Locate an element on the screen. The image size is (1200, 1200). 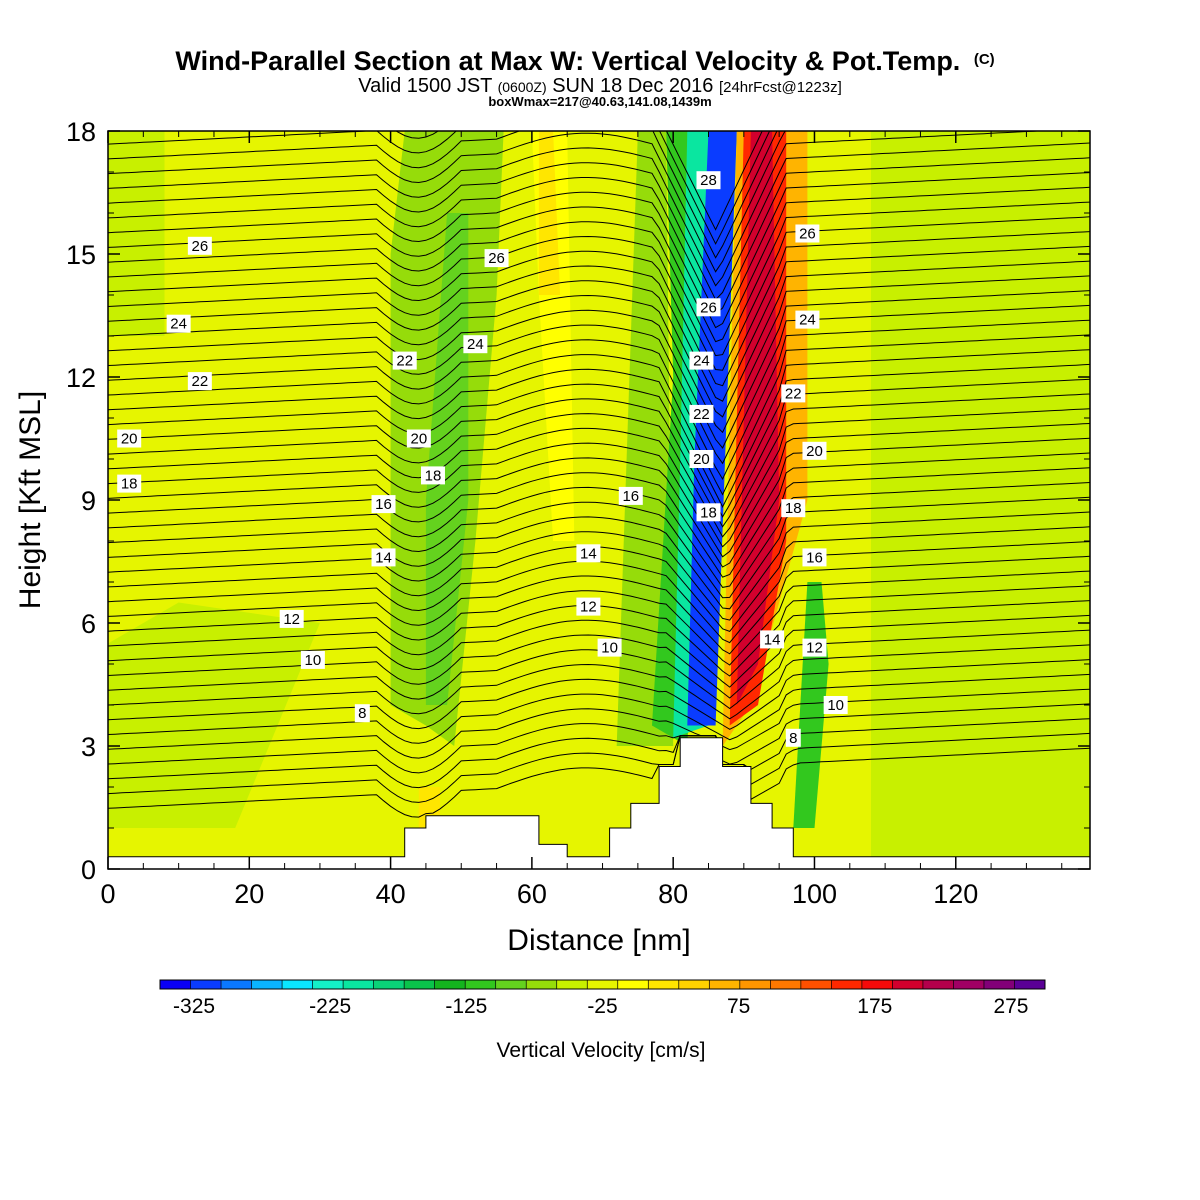
theta-contour-17.5 is located at coordinates (599, 478).